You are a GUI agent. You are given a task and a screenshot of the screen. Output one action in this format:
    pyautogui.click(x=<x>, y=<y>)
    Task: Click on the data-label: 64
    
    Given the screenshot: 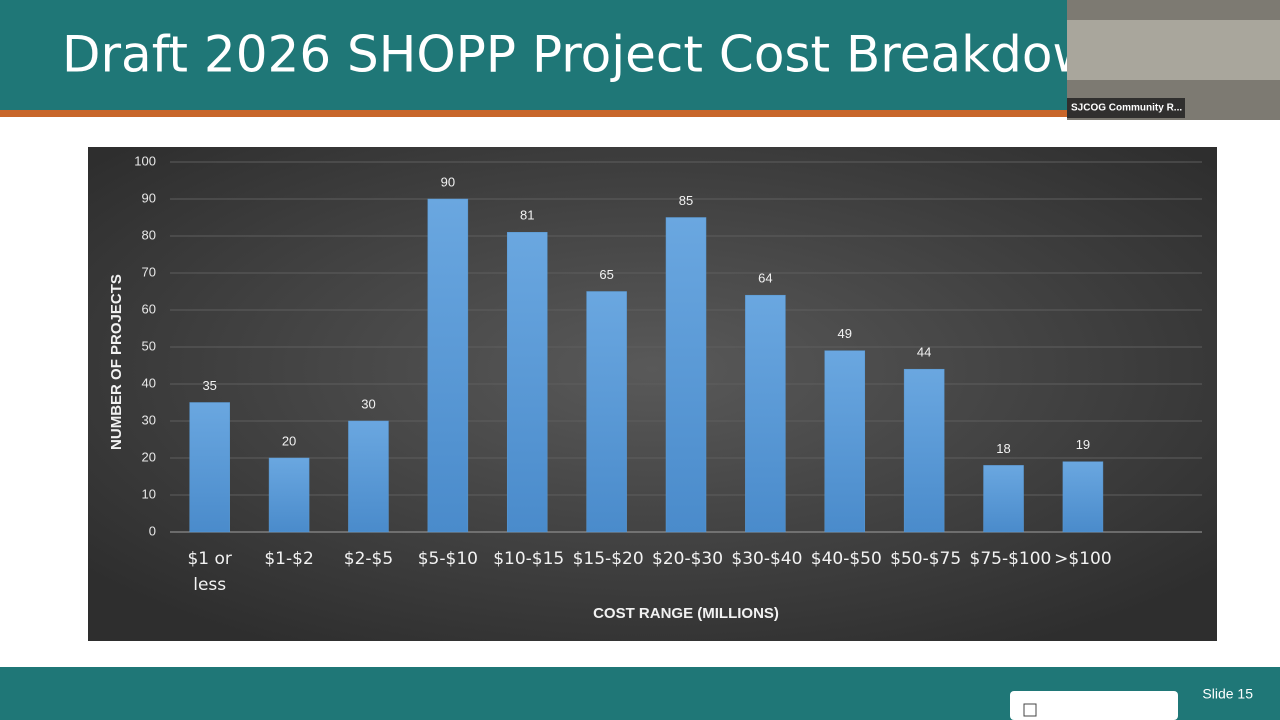 What is the action you would take?
    pyautogui.click(x=765, y=278)
    